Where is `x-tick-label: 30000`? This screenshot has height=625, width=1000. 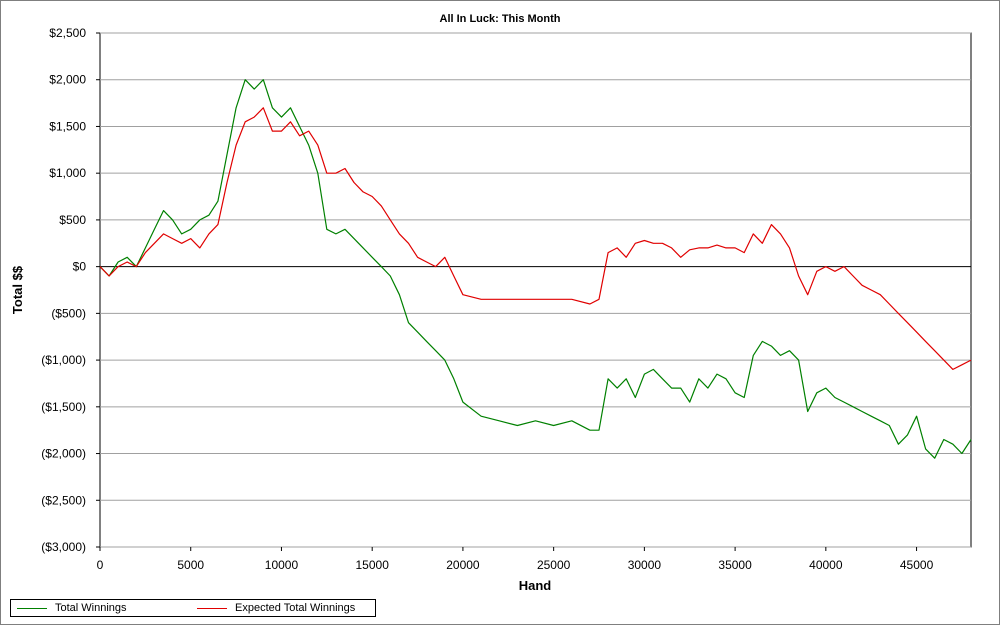 x-tick-label: 30000 is located at coordinates (645, 565).